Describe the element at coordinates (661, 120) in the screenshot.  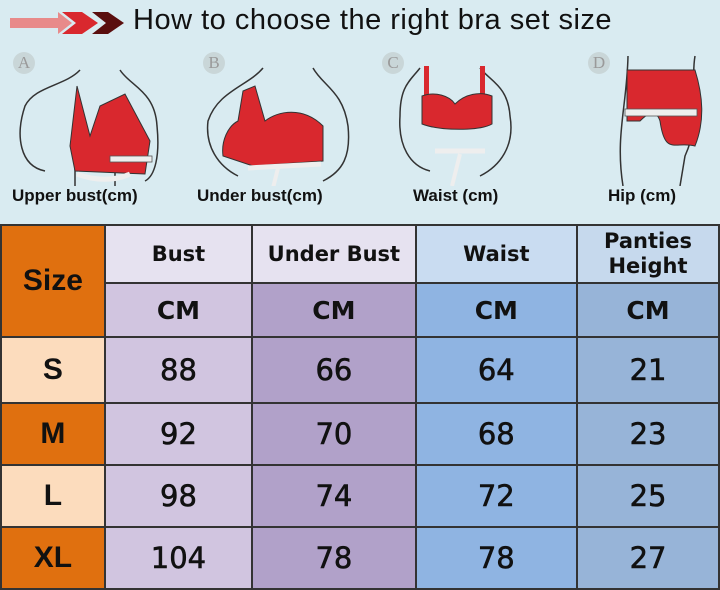
I see `hip-measure-icon` at that location.